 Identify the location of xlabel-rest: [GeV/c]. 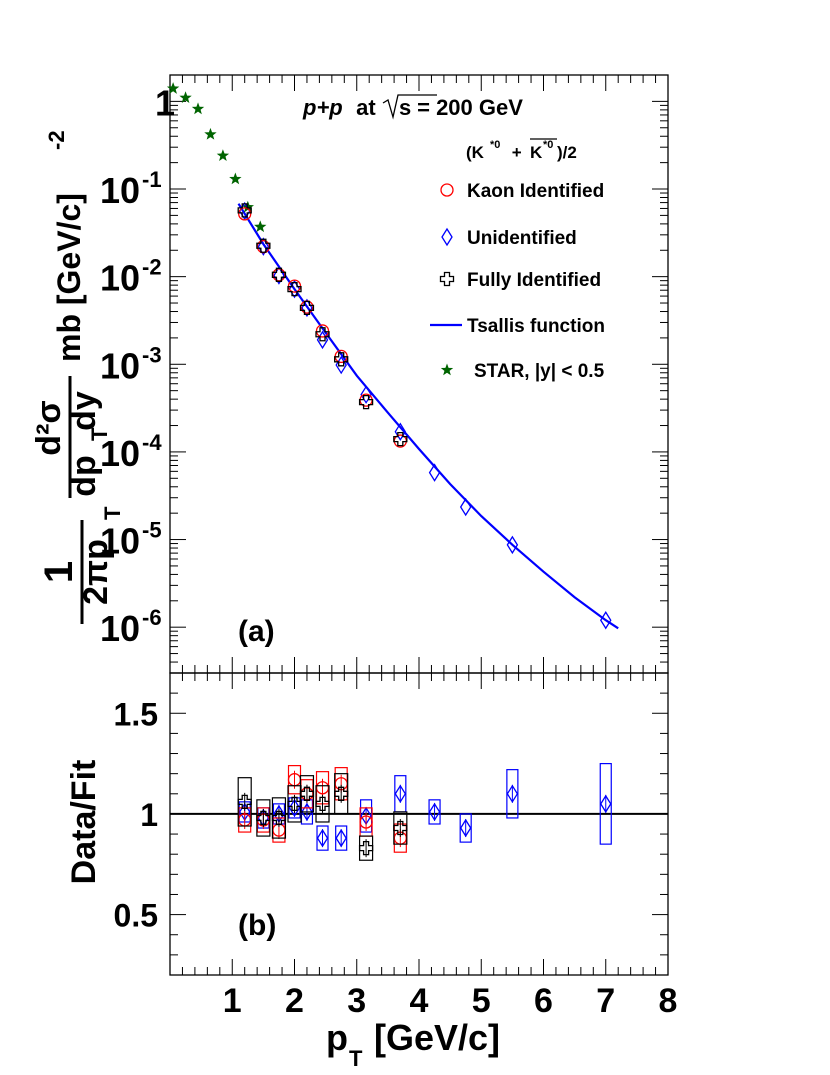
(432, 1037).